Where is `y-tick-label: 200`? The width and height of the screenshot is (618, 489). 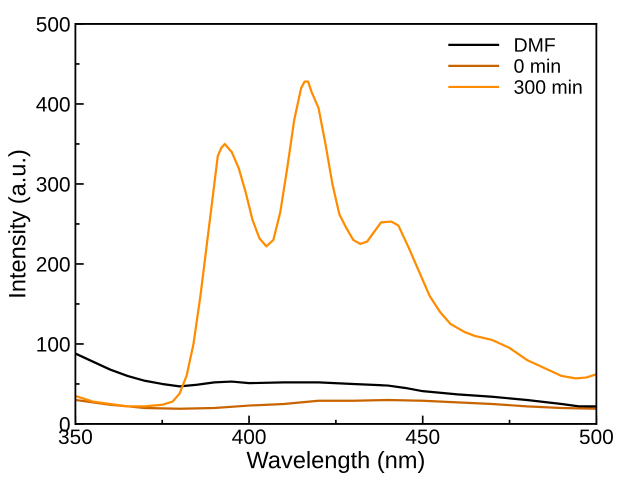
y-tick-label: 200 is located at coordinates (53, 264).